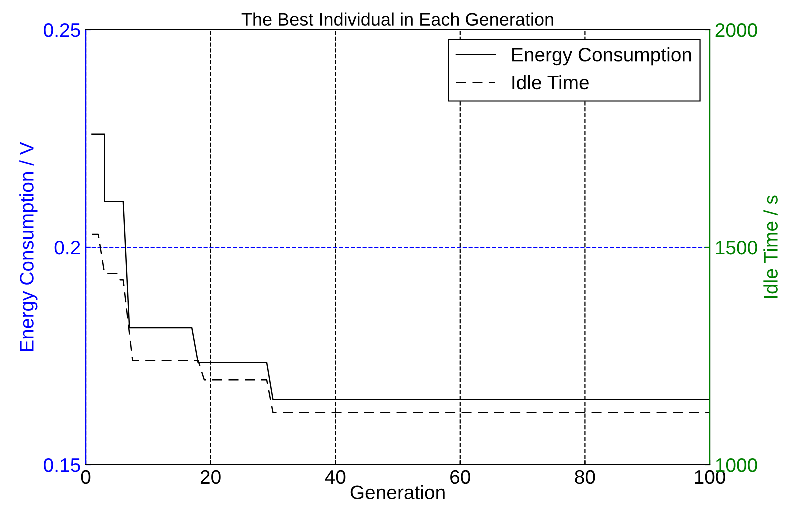 This screenshot has height=527, width=789. I want to click on y2-axis-title: Idle Time / s, so click(771, 247).